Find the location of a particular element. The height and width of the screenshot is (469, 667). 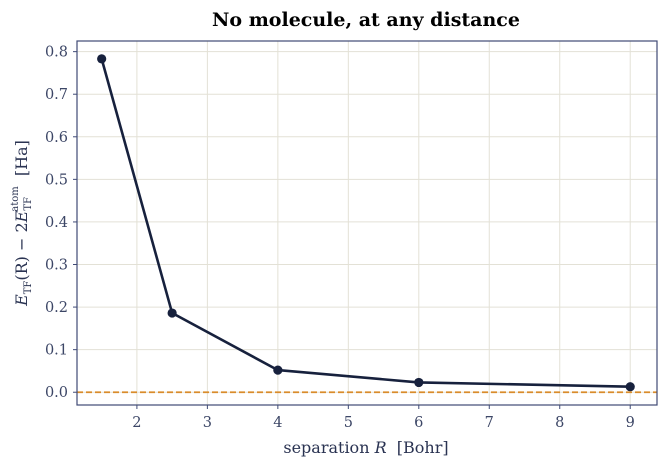

x-tick-label: 8 is located at coordinates (559, 423).